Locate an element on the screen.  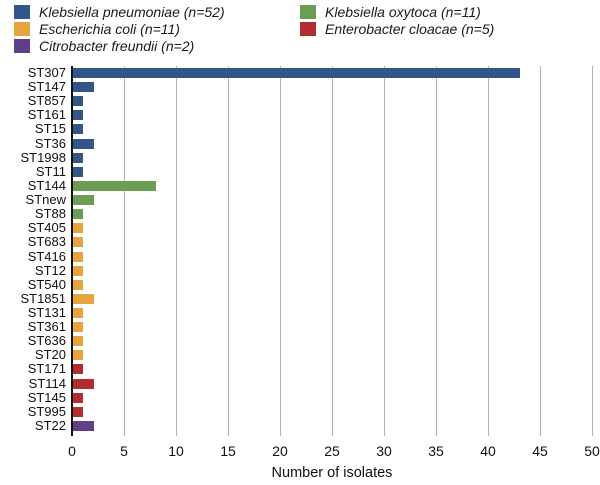
bar-ST540 is located at coordinates (78, 284).